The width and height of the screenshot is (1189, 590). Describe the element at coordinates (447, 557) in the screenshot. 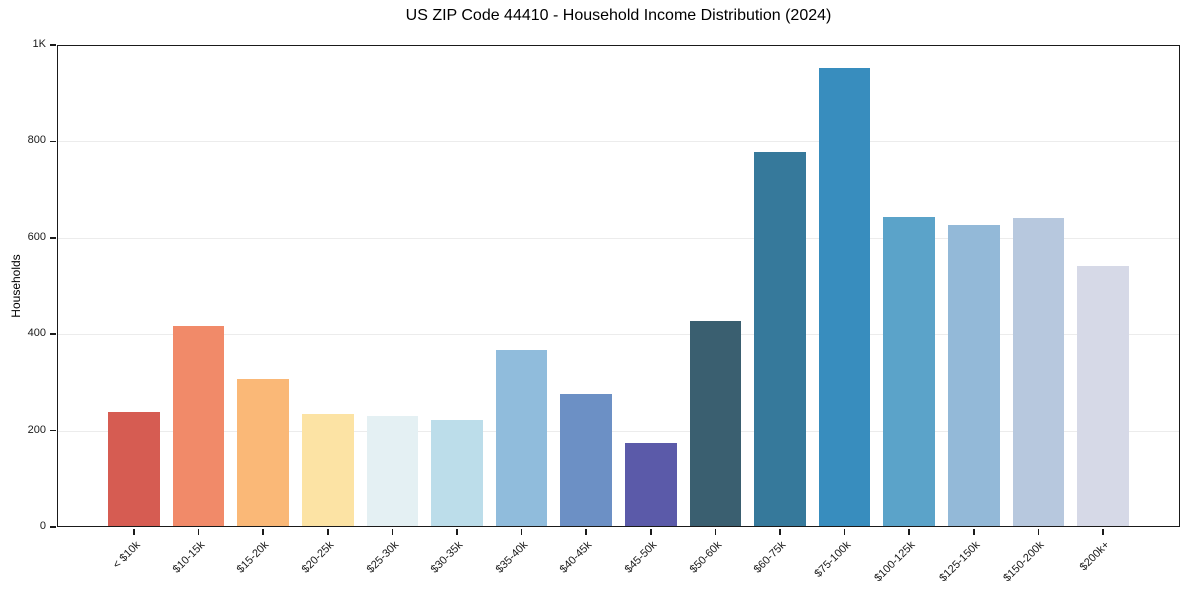

I see `x-tick-label: $30-35k` at that location.